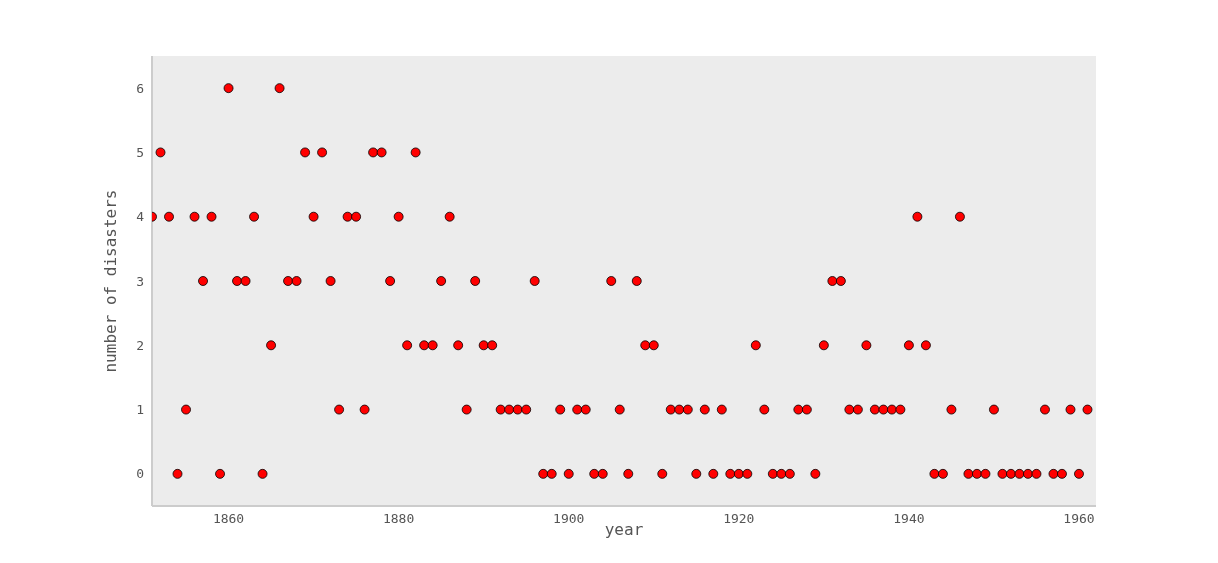  What do you see at coordinates (228, 519) in the screenshot?
I see `x-tick-label: 1860` at bounding box center [228, 519].